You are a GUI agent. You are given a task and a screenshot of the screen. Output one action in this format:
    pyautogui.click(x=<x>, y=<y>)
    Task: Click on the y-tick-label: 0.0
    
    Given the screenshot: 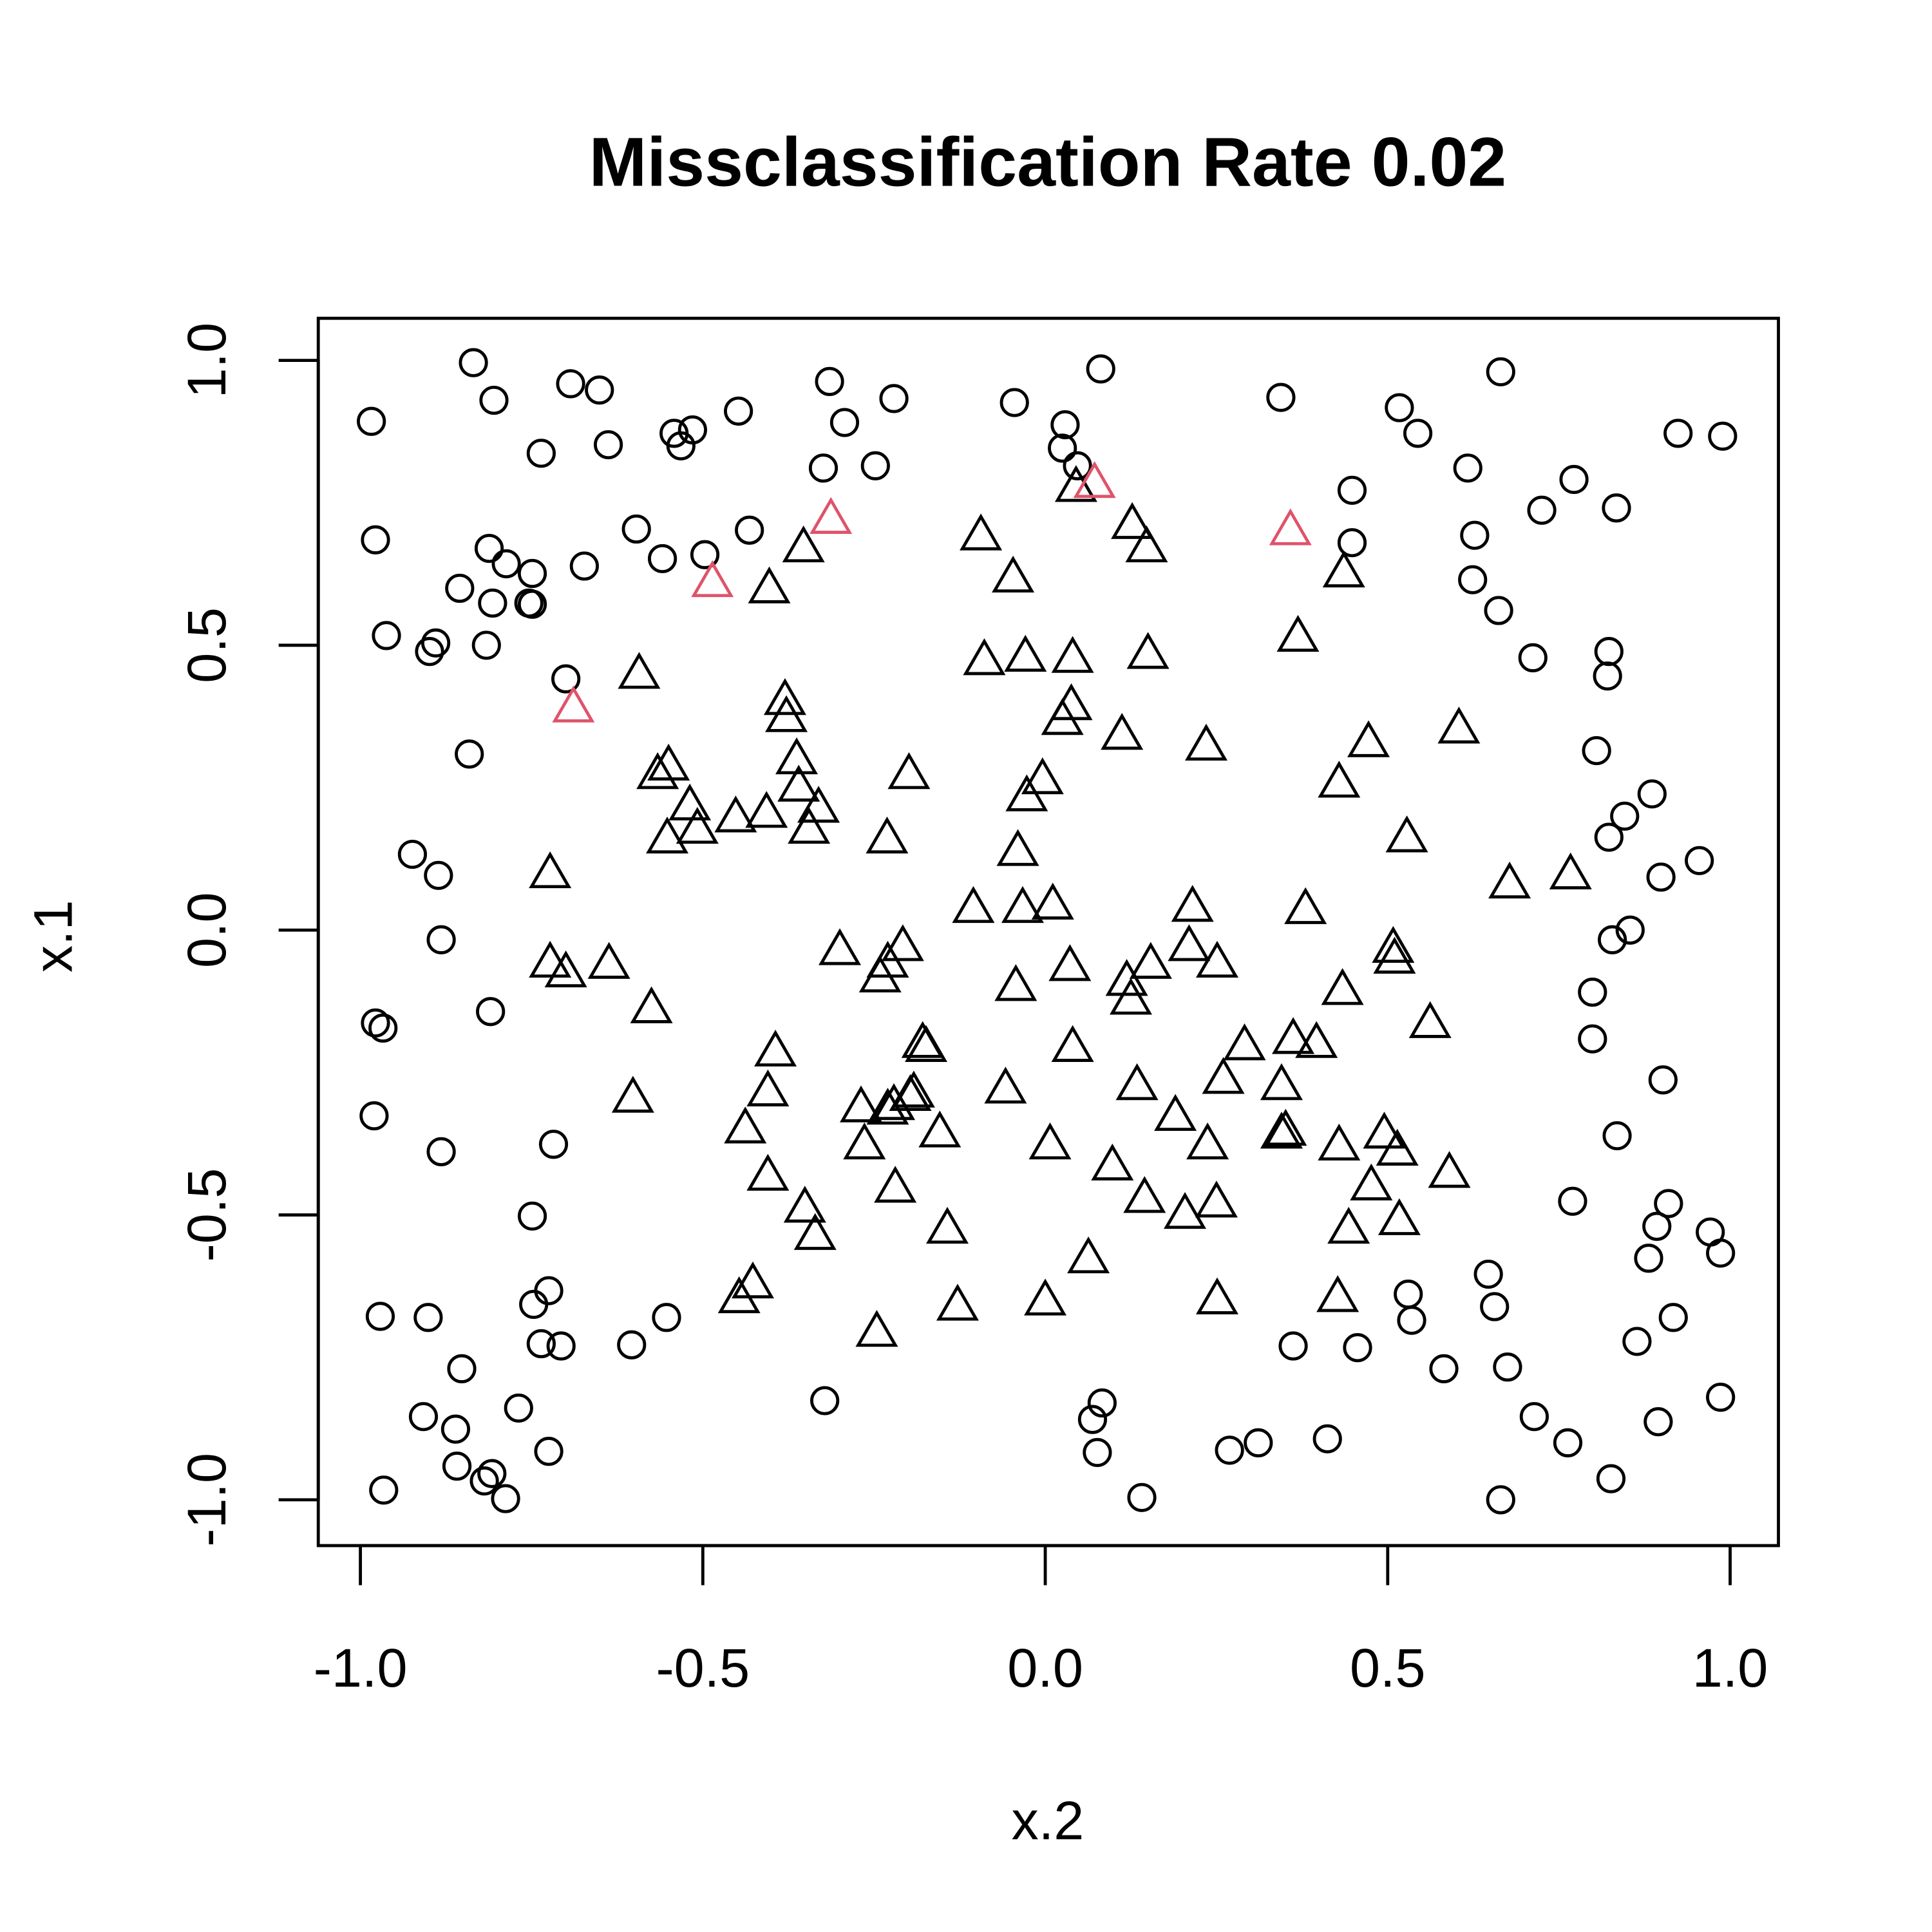 What is the action you would take?
    pyautogui.click(x=207, y=930)
    